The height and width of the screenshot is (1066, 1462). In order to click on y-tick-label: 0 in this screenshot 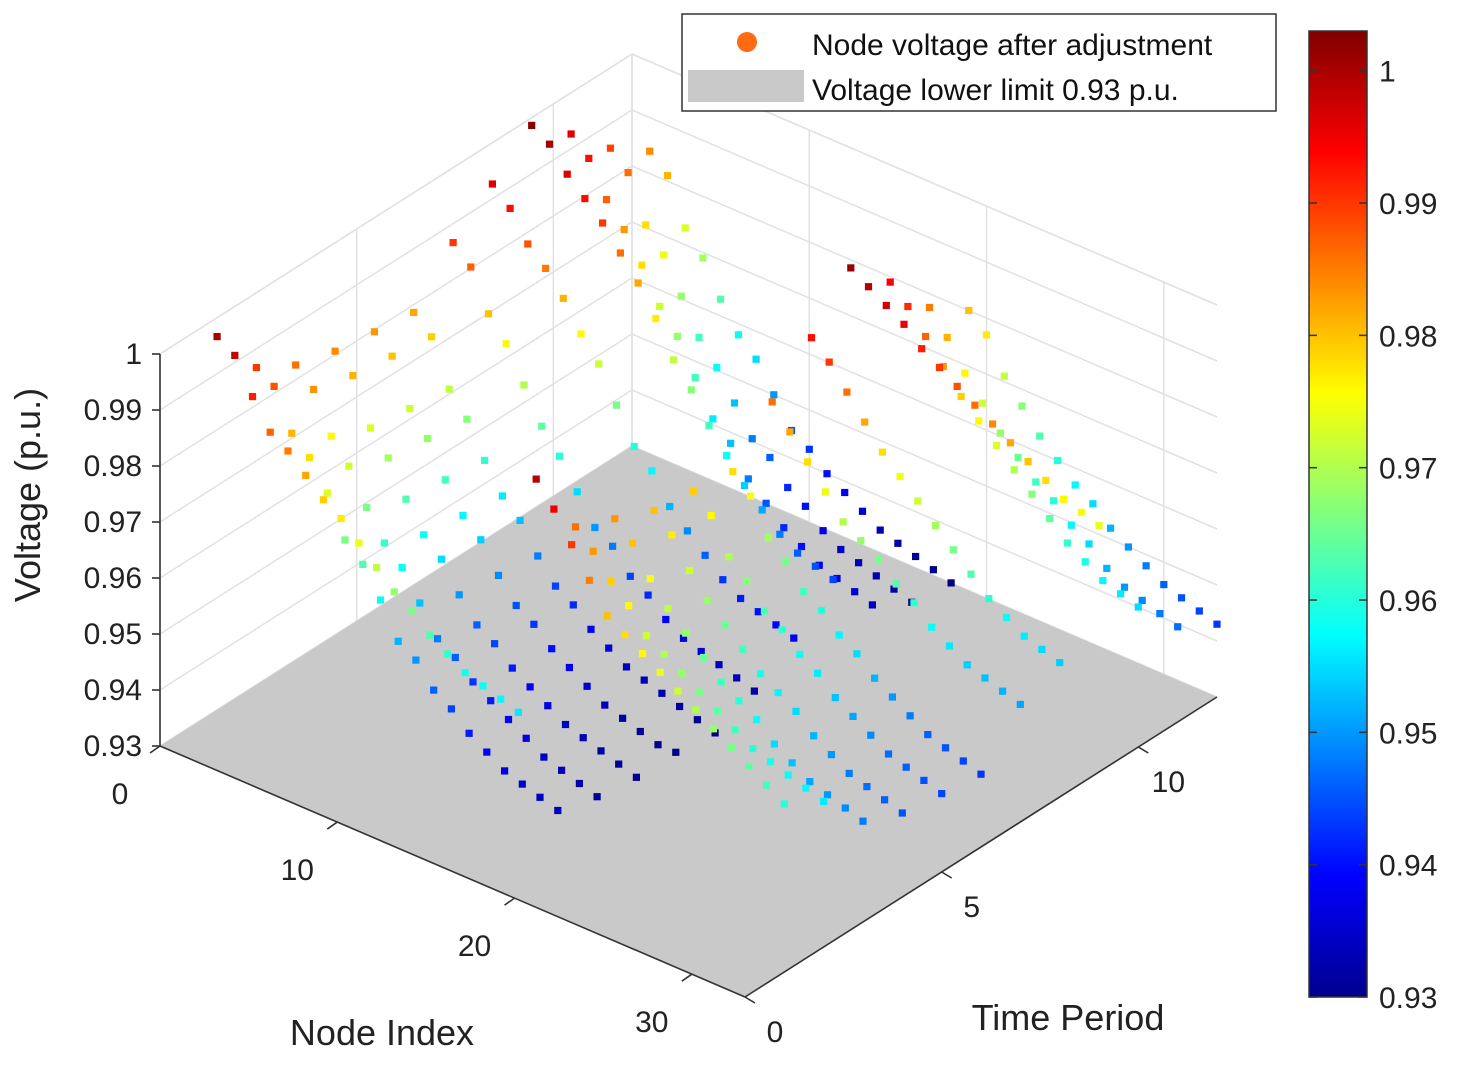, I will do `click(775, 1032)`.